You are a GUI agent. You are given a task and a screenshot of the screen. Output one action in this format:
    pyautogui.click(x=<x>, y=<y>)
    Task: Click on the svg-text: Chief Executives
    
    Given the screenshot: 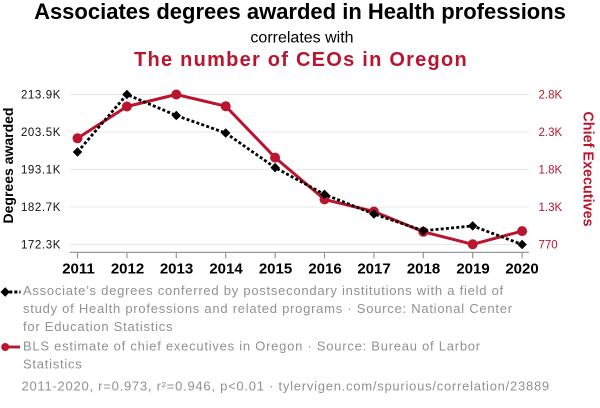 What is the action you would take?
    pyautogui.click(x=588, y=168)
    